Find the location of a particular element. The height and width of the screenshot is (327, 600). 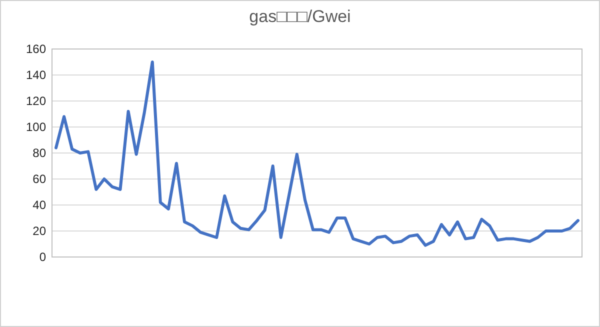

y-tick-label: 140 is located at coordinates (36, 75).